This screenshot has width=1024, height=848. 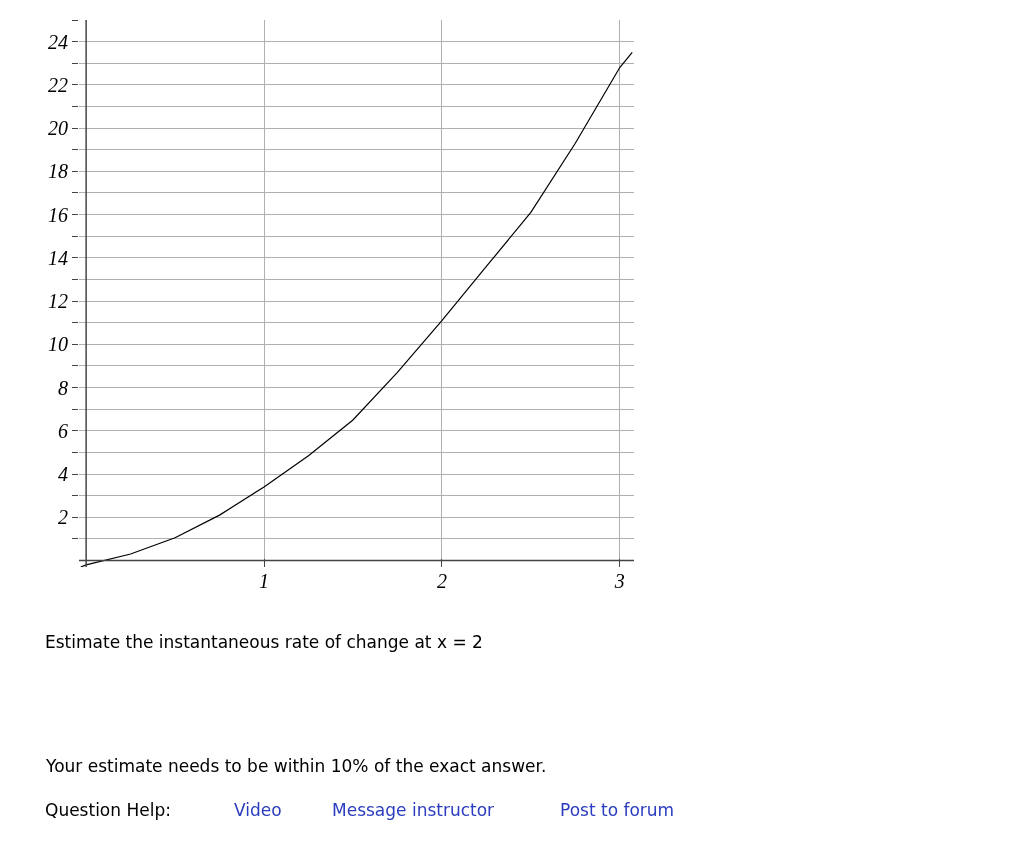 What do you see at coordinates (58, 257) in the screenshot?
I see `y-tick-label: 14` at bounding box center [58, 257].